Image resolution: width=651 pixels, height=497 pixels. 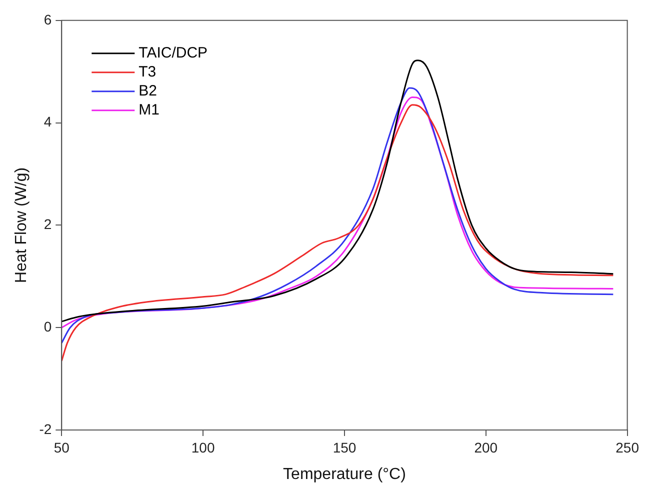 What do you see at coordinates (48, 19) in the screenshot?
I see `y-tick-label: 6` at bounding box center [48, 19].